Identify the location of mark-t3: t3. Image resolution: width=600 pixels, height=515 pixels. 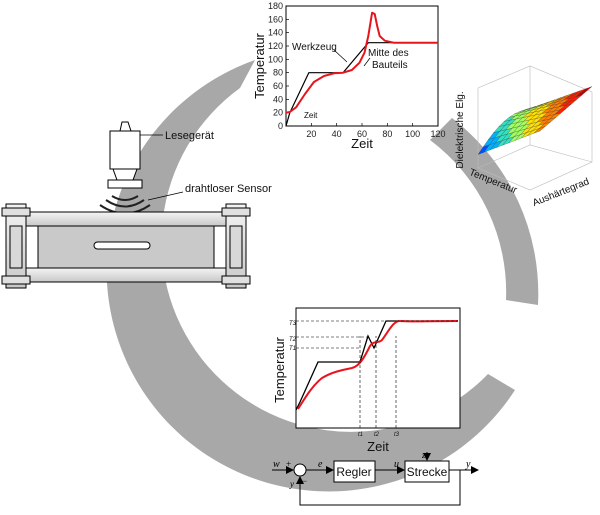
(397, 435).